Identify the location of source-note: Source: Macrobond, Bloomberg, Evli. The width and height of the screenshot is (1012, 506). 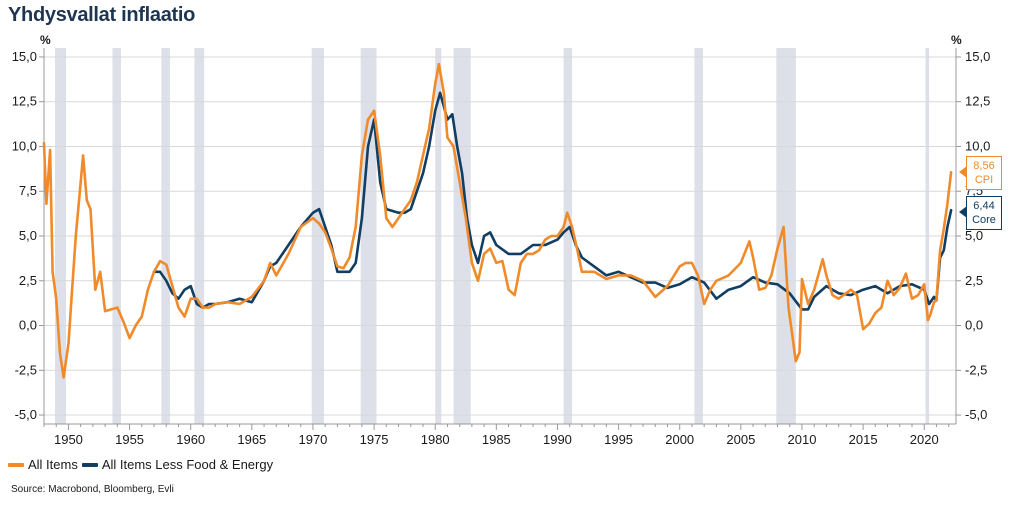
(92, 489).